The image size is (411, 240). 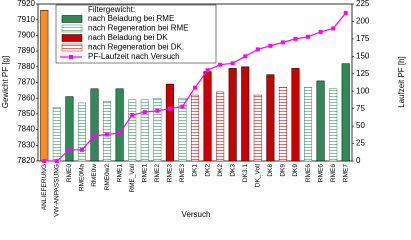 I want to click on y2-tick-label: 200, so click(x=363, y=21).